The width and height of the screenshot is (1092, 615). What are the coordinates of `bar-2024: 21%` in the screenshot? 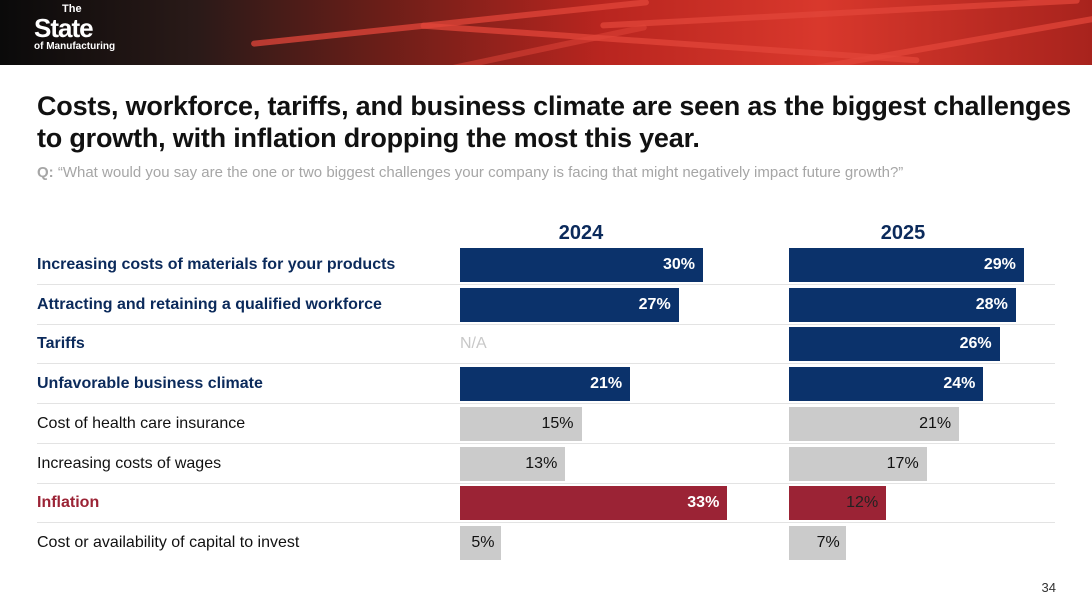 It's located at (545, 384).